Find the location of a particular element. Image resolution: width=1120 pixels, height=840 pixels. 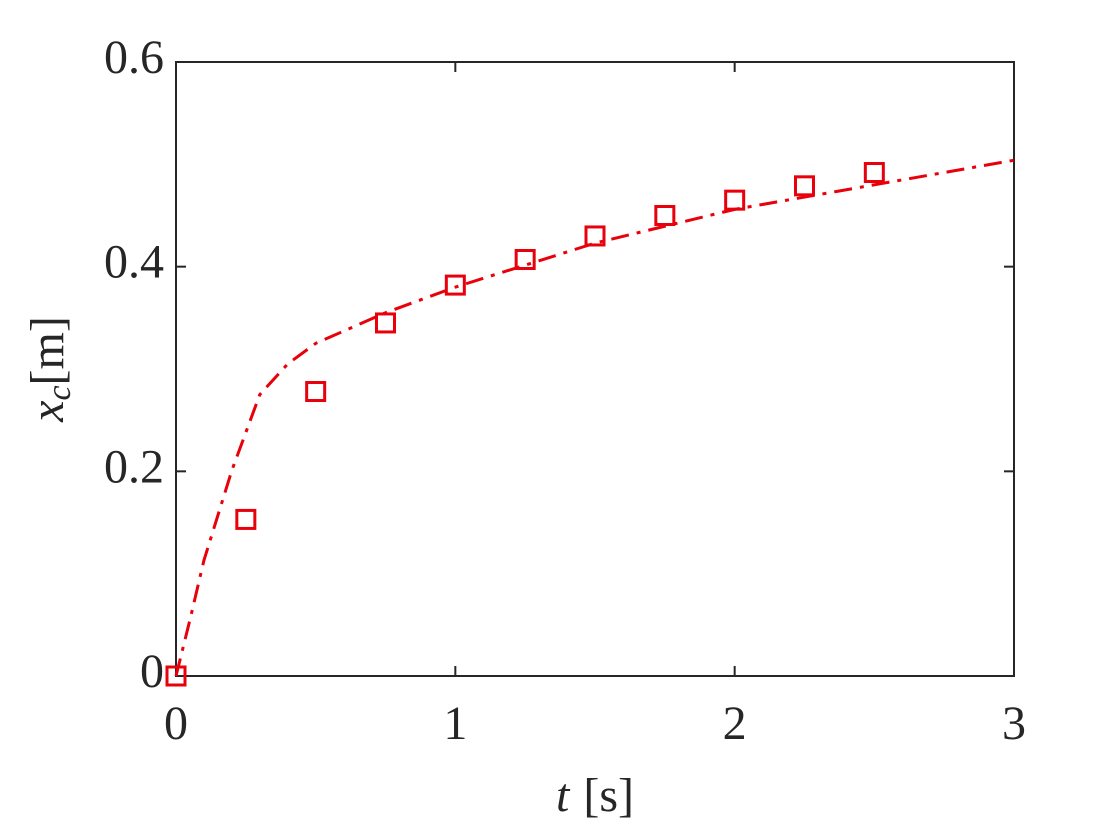

y-tick-label: 0.2 is located at coordinates (134, 466).